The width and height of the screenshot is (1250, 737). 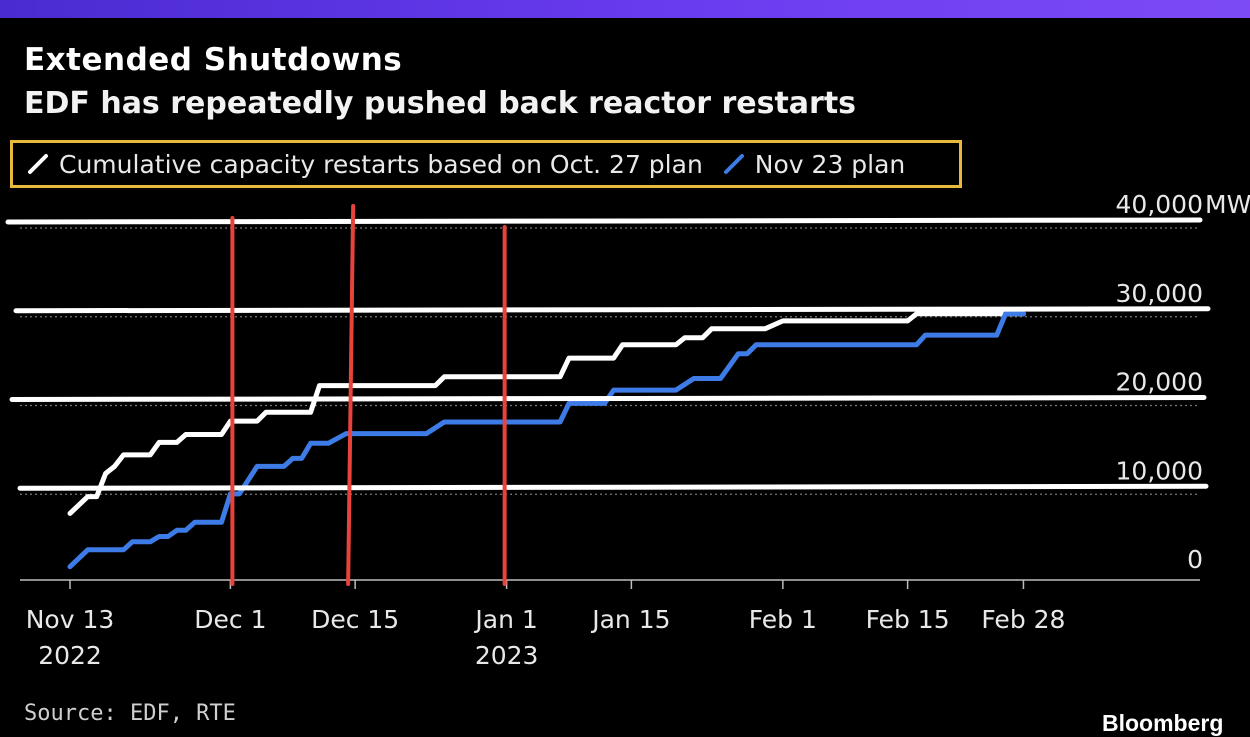 What do you see at coordinates (355, 619) in the screenshot?
I see `x-tick-label: Dec 15` at bounding box center [355, 619].